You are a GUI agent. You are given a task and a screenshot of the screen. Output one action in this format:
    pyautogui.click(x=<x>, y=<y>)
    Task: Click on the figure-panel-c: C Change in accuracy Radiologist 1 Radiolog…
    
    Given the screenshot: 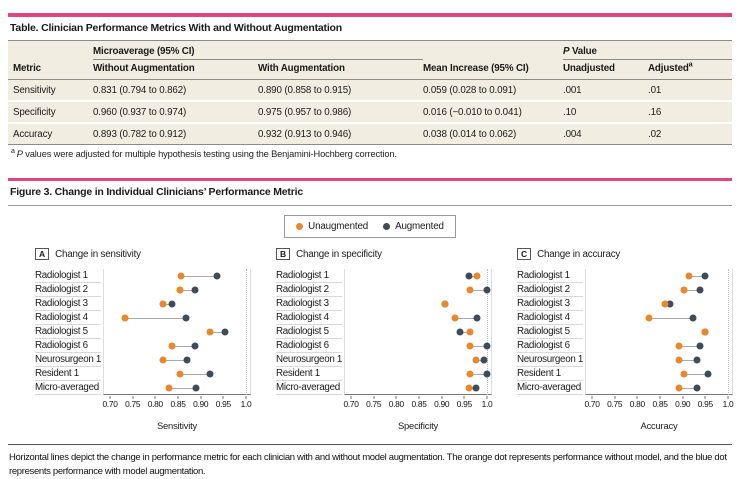 What is the action you would take?
    pyautogui.click(x=625, y=339)
    